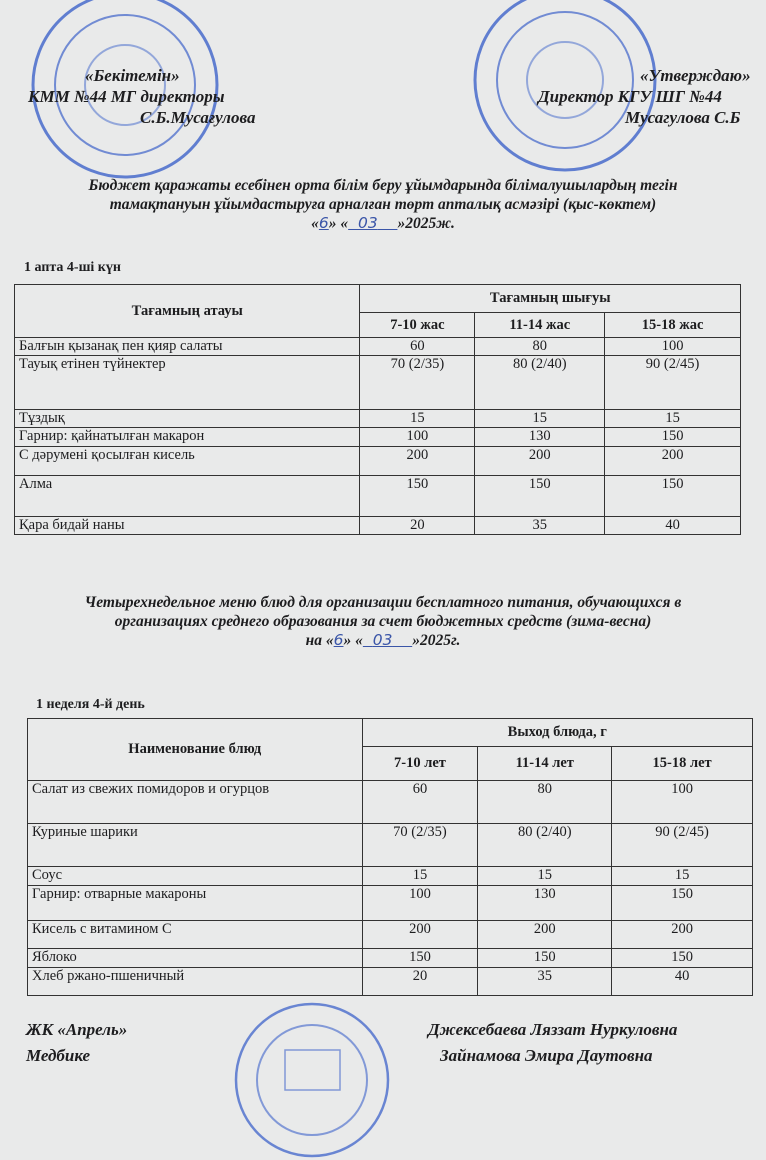 This screenshot has height=1160, width=766. Describe the element at coordinates (187, 418) in the screenshot. I see `dish-name-cell: Тұздық` at that location.